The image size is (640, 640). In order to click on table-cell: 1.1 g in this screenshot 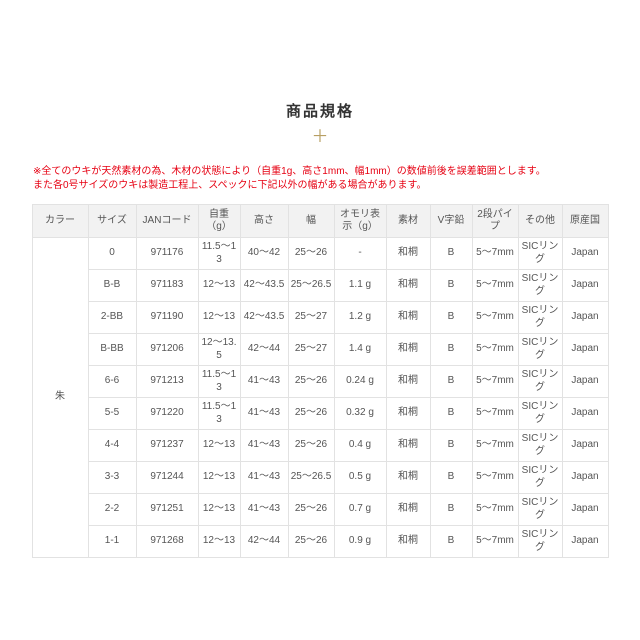, I will do `click(360, 285)`.